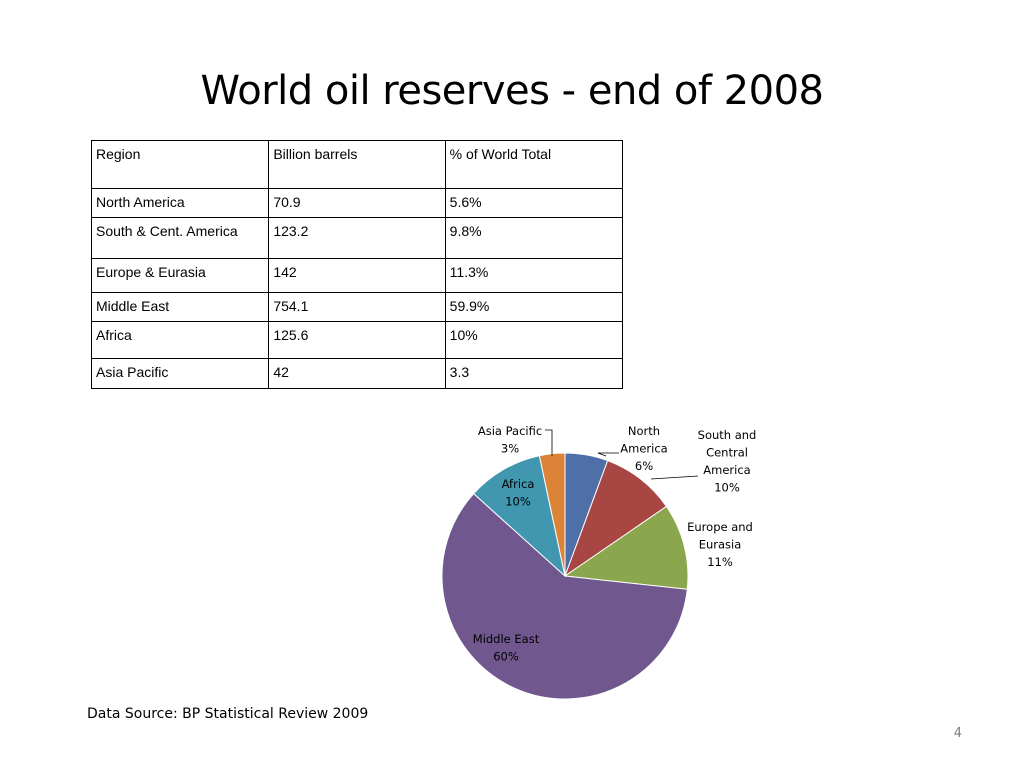 The height and width of the screenshot is (768, 1024). What do you see at coordinates (180, 238) in the screenshot?
I see `cell-region: South & Cent. America` at bounding box center [180, 238].